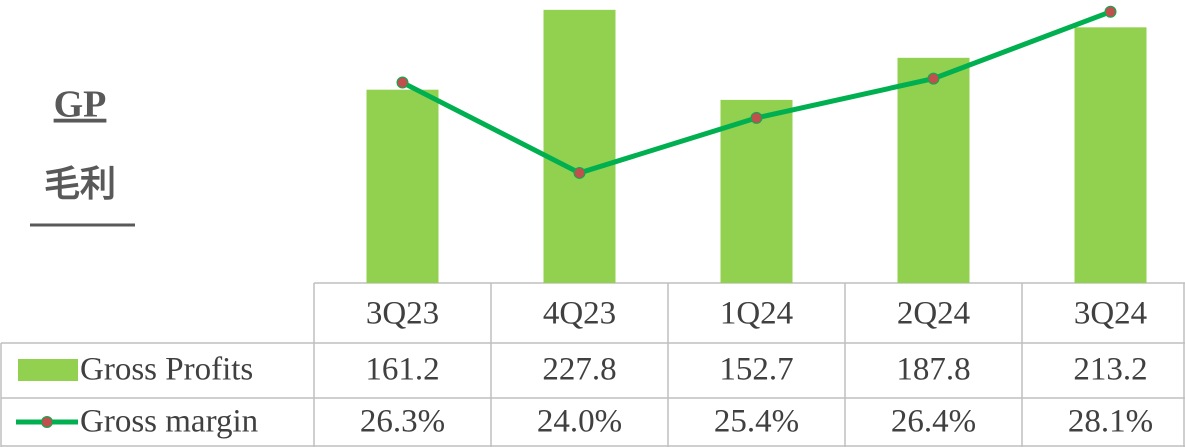  I want to click on table-value: 28.1%, so click(1110, 422).